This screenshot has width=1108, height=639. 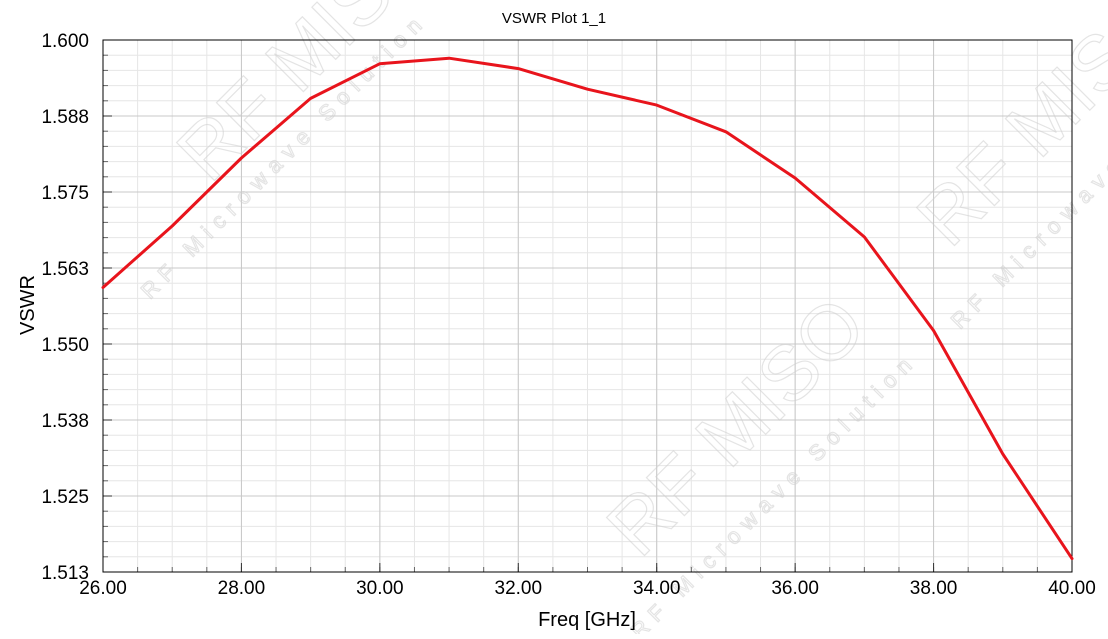 What do you see at coordinates (554, 18) in the screenshot?
I see `chart-title: VSWR Plot 1_1` at bounding box center [554, 18].